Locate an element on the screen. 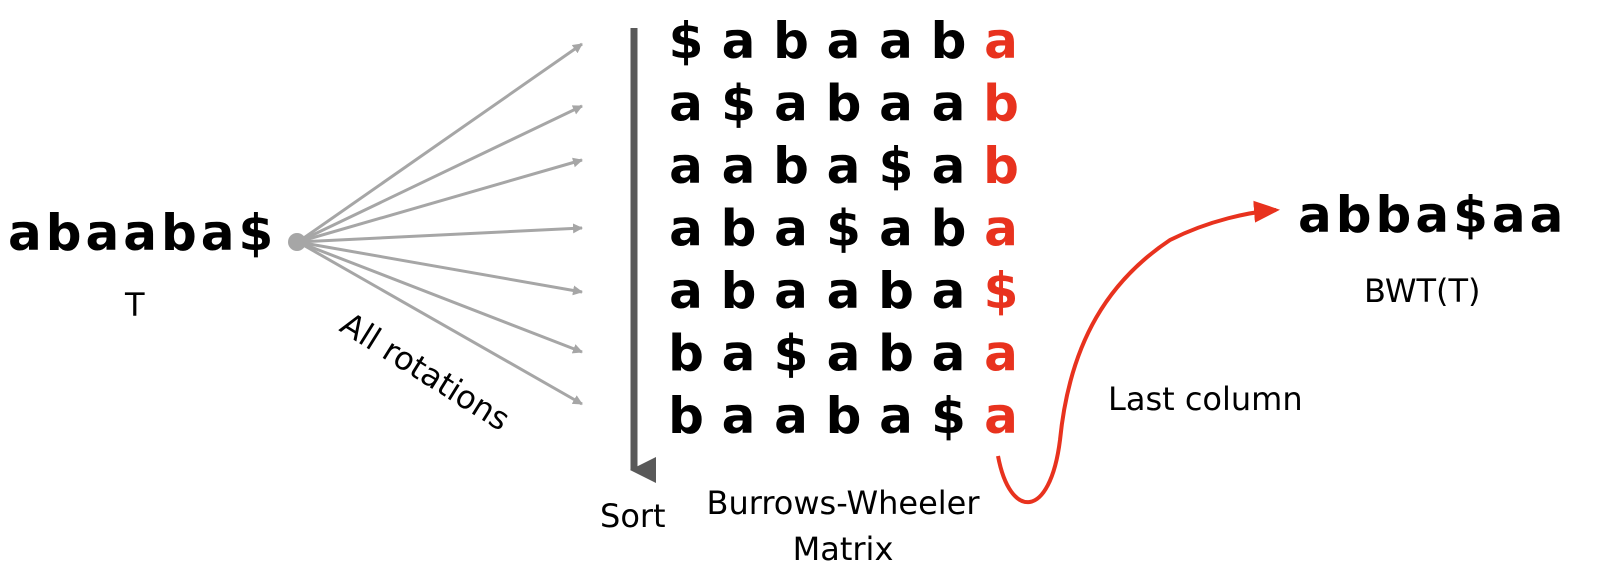 This screenshot has width=1611, height=584. label-all-rotations: All rotations is located at coordinates (425, 372).